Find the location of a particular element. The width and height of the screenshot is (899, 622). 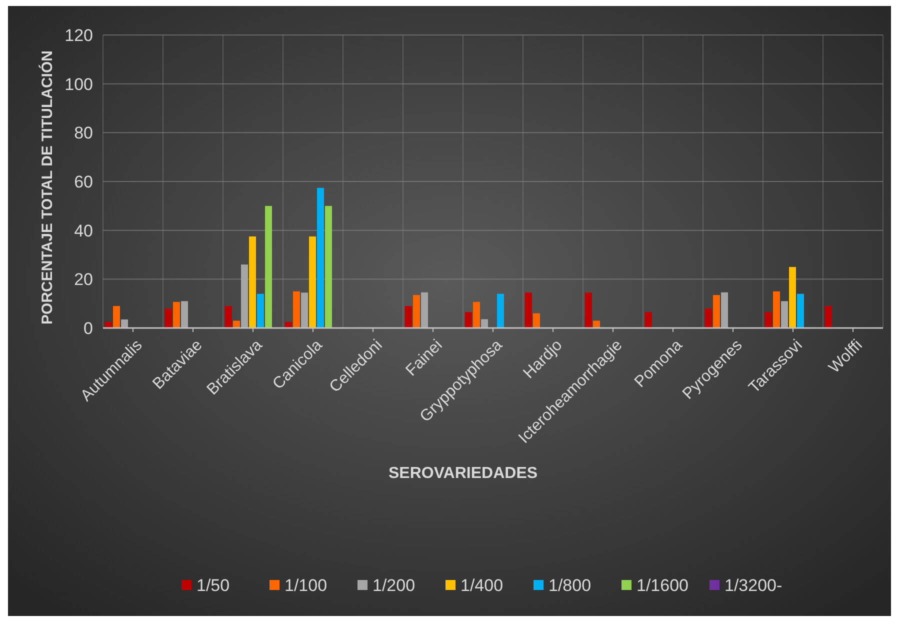

legend-label: 1/50 is located at coordinates (213, 585).